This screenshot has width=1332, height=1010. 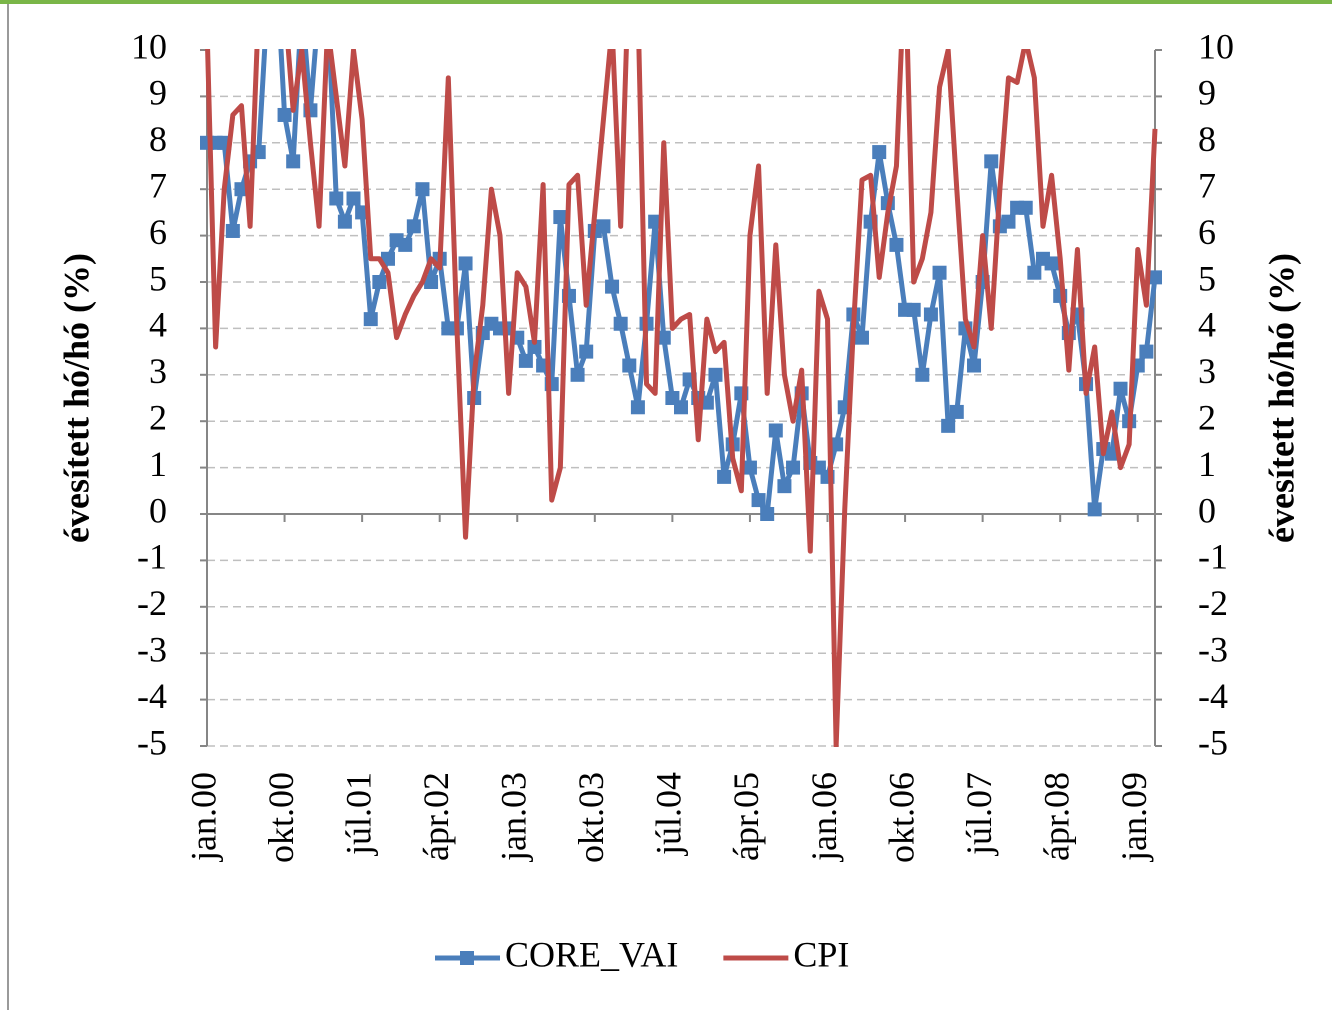 What do you see at coordinates (514, 817) in the screenshot?
I see `x-tick-label: jan.03` at bounding box center [514, 817].